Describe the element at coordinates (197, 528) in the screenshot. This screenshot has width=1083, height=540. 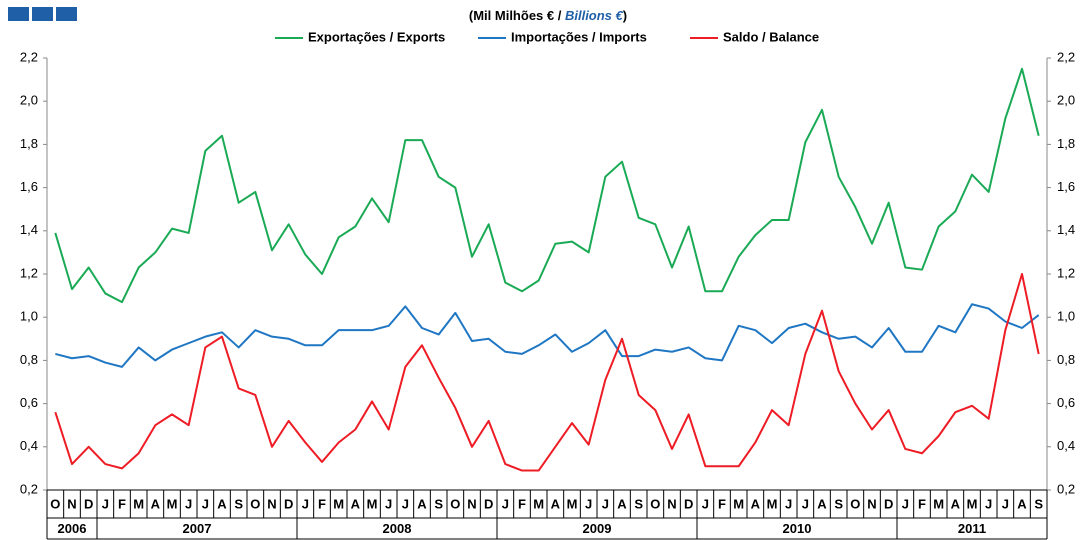
I see `year-label: 2007` at that location.